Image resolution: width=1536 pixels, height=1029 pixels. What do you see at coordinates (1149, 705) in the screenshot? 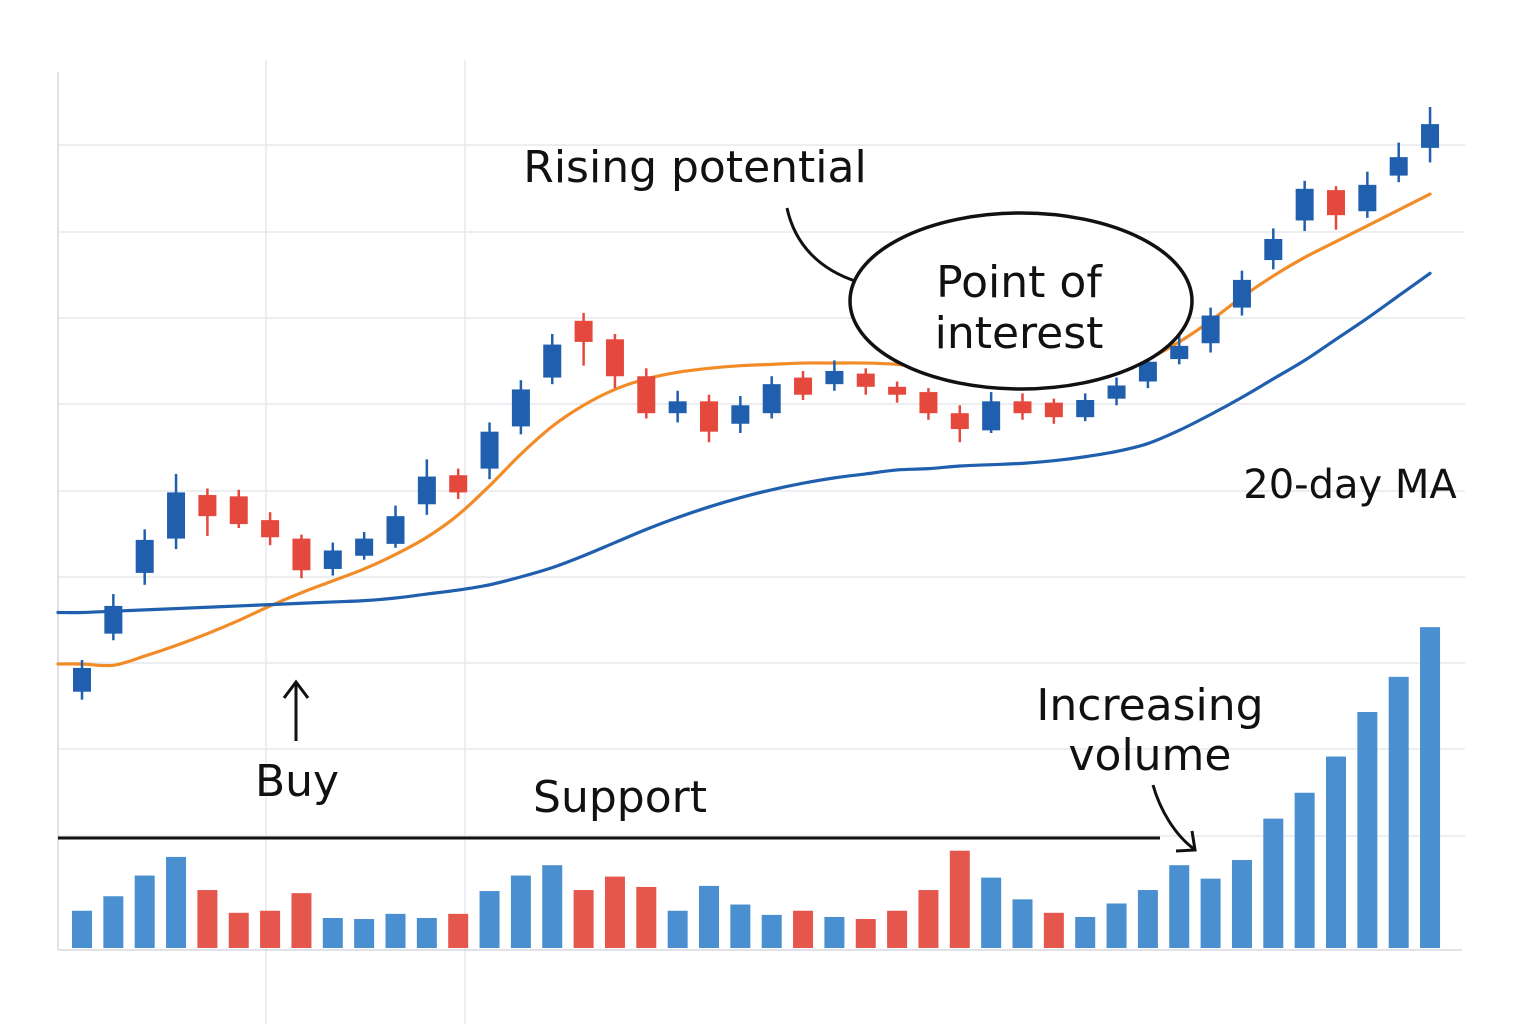
I see `increasing-volume-line1: Increasing` at bounding box center [1149, 705].